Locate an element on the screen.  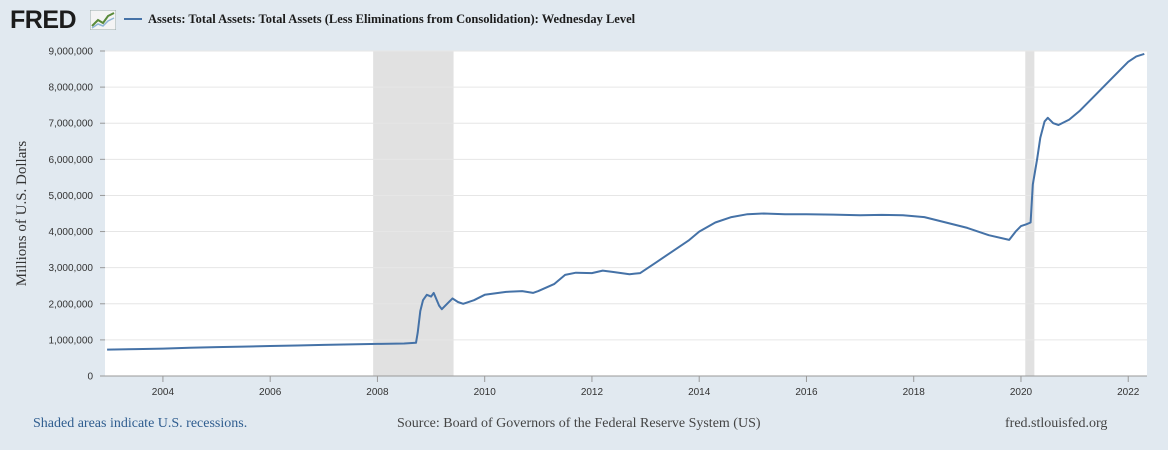
x-tick-label: 2006 is located at coordinates (270, 392).